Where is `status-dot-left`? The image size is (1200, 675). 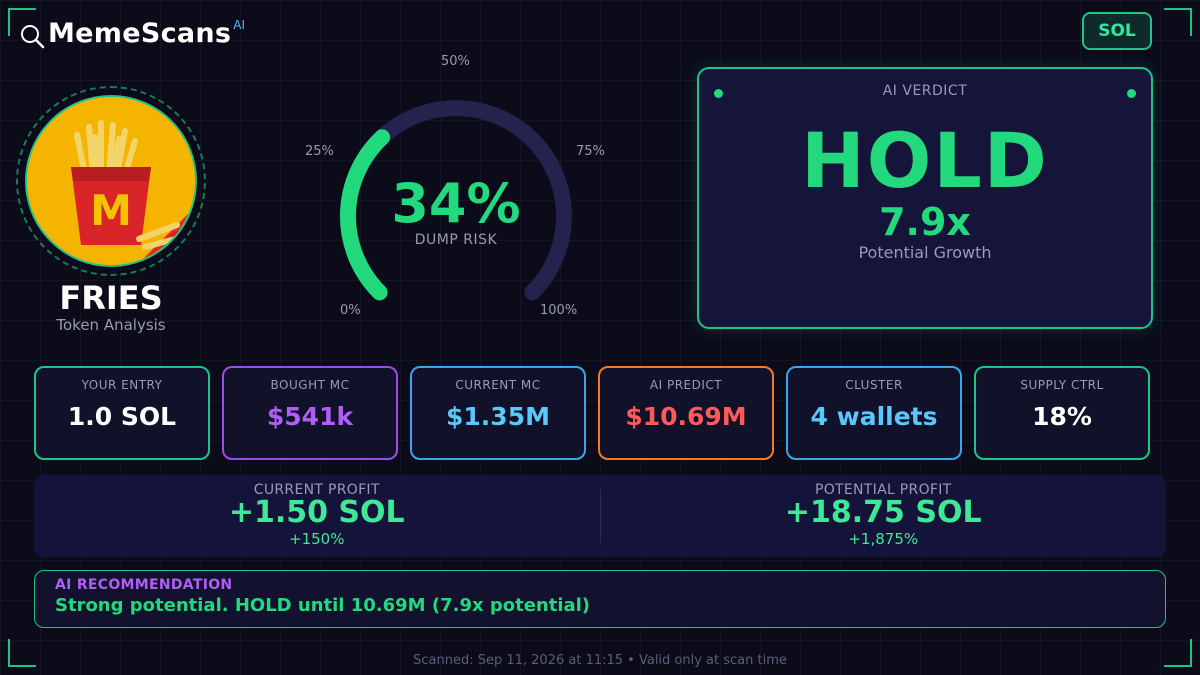 status-dot-left is located at coordinates (718, 93).